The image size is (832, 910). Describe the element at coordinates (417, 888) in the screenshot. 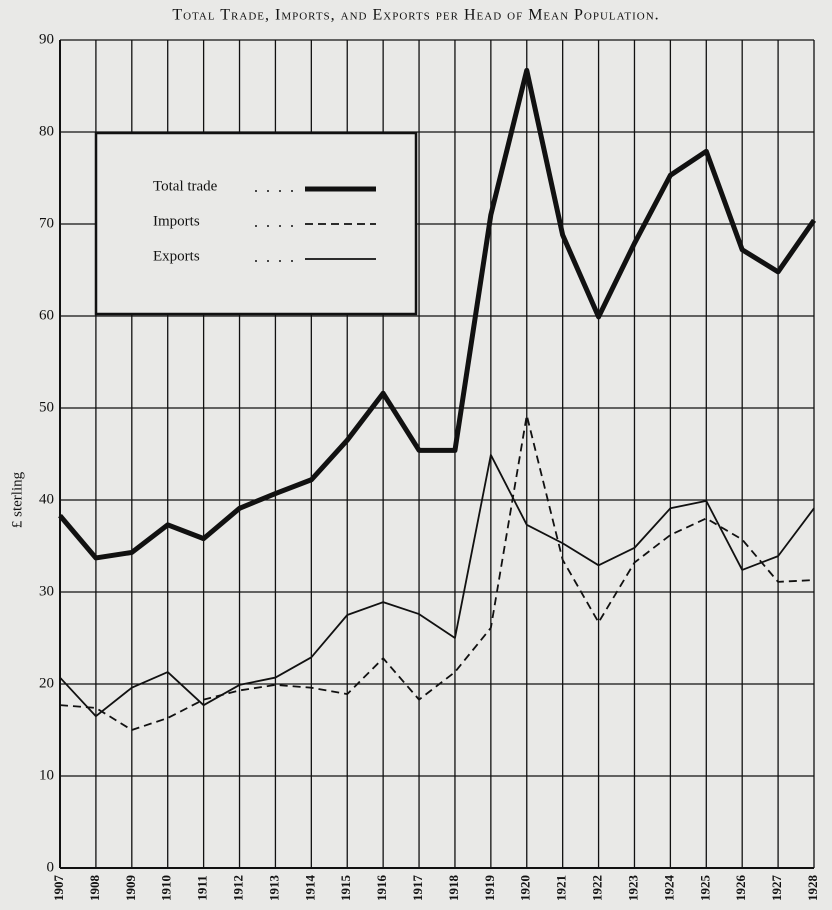

I see `x-tick-label: 1917` at that location.